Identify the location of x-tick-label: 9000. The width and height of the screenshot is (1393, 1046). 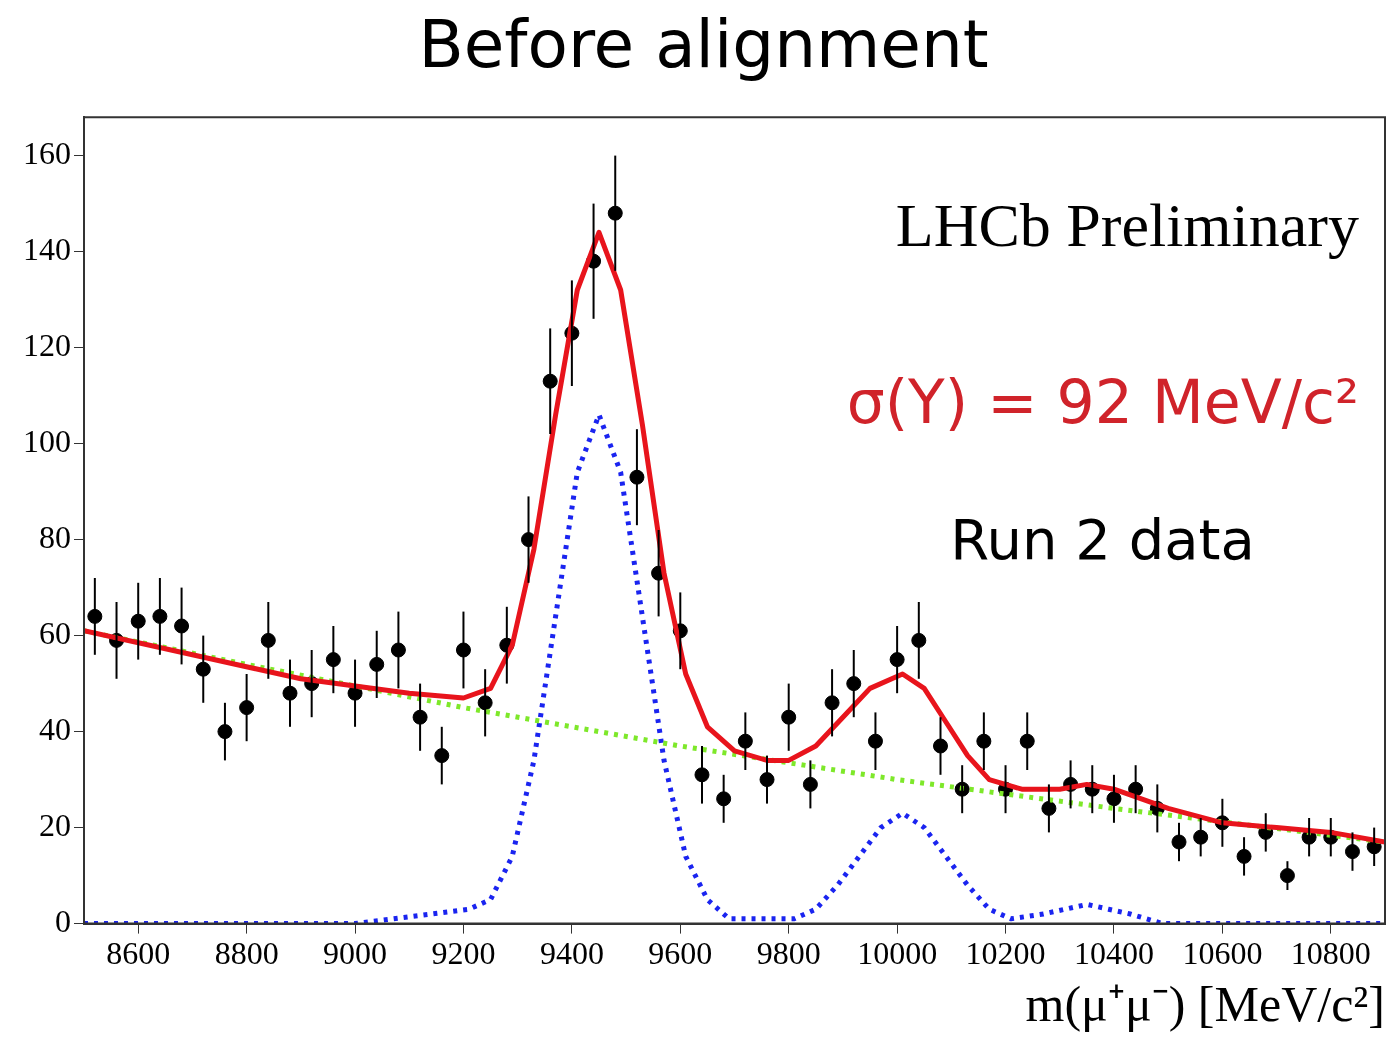
(355, 953).